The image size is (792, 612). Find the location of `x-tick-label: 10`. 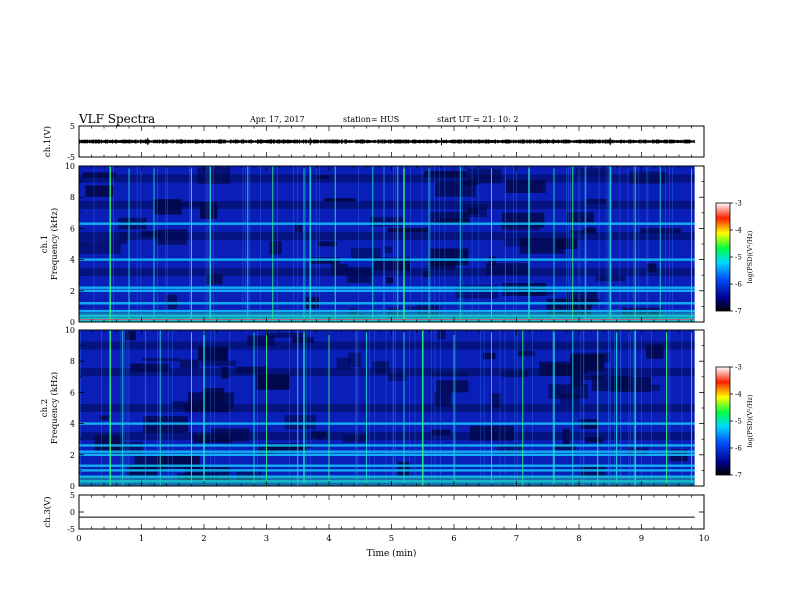

x-tick-label: 10 is located at coordinates (704, 539).